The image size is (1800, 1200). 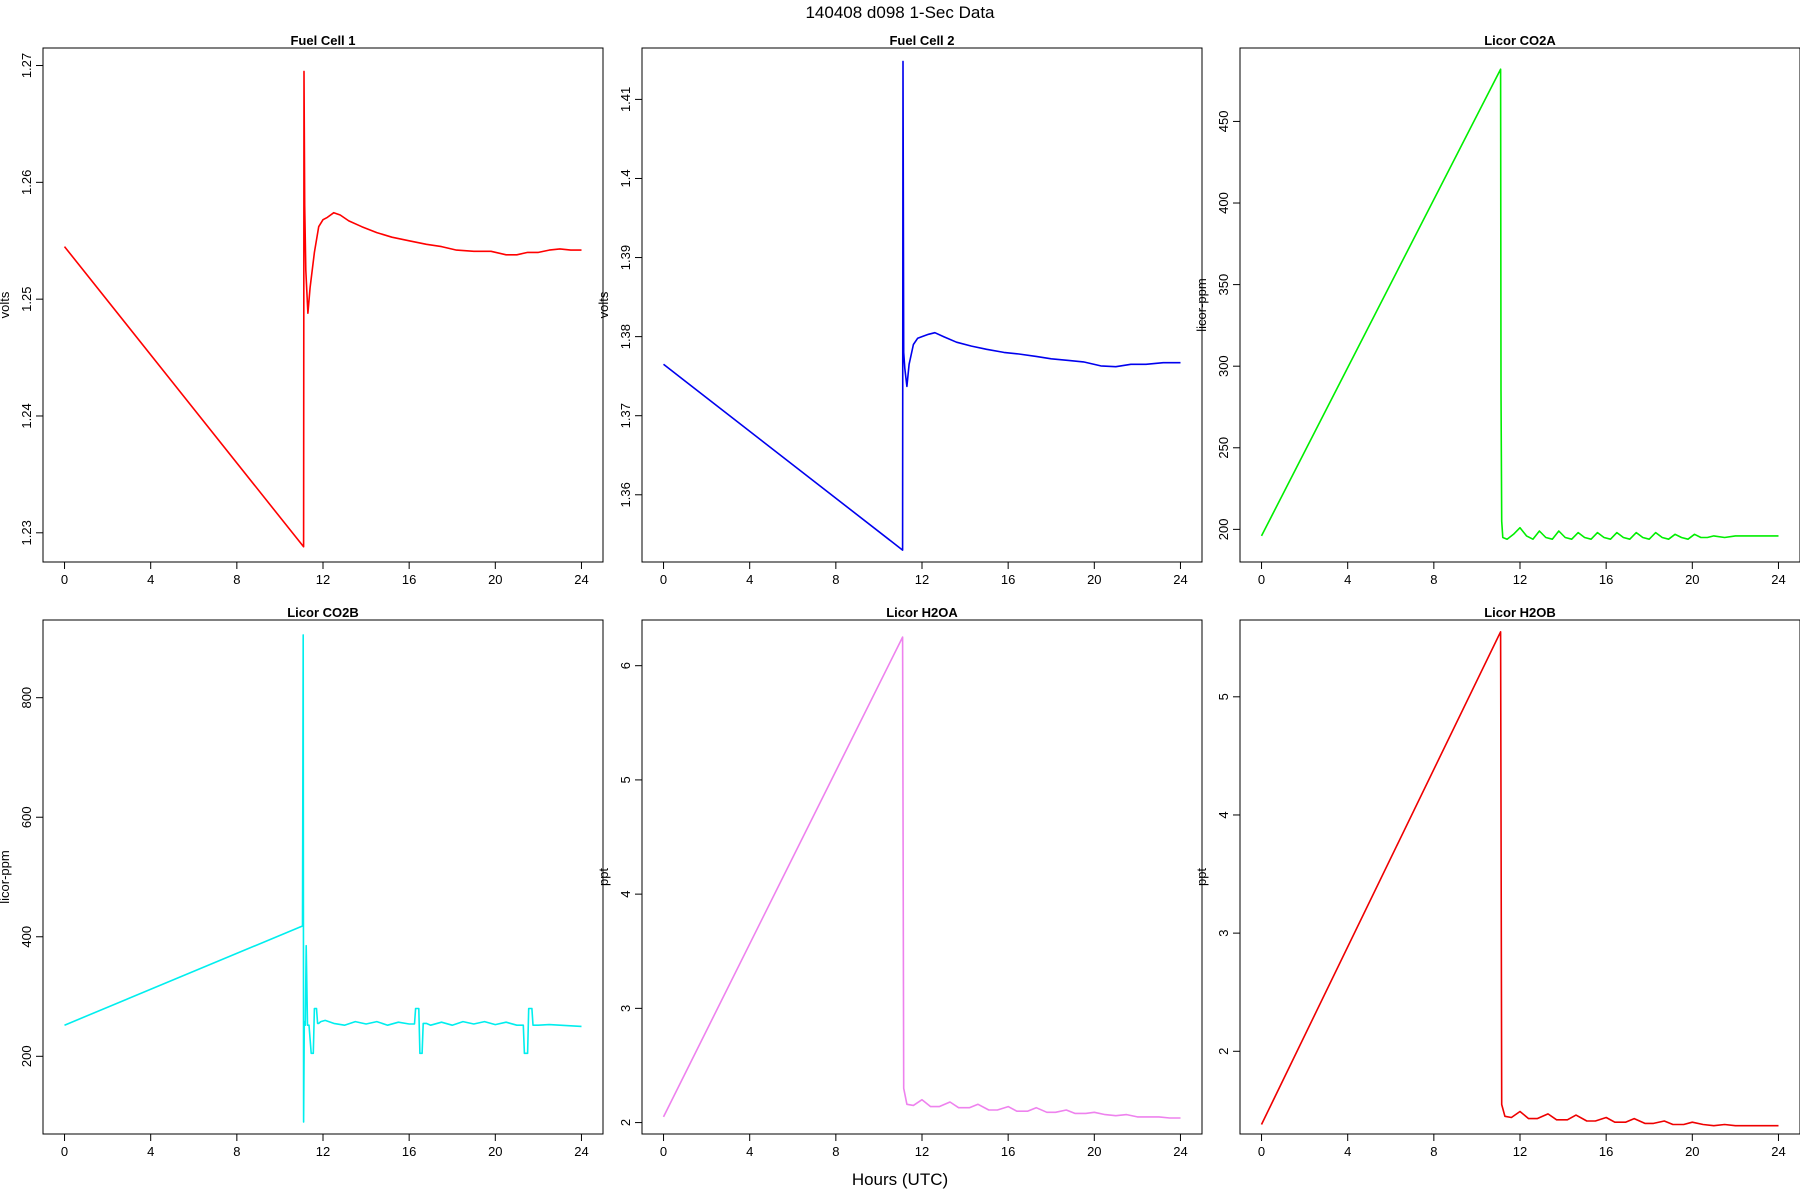 I want to click on y-tick-label: 1.37, so click(x=625, y=415).